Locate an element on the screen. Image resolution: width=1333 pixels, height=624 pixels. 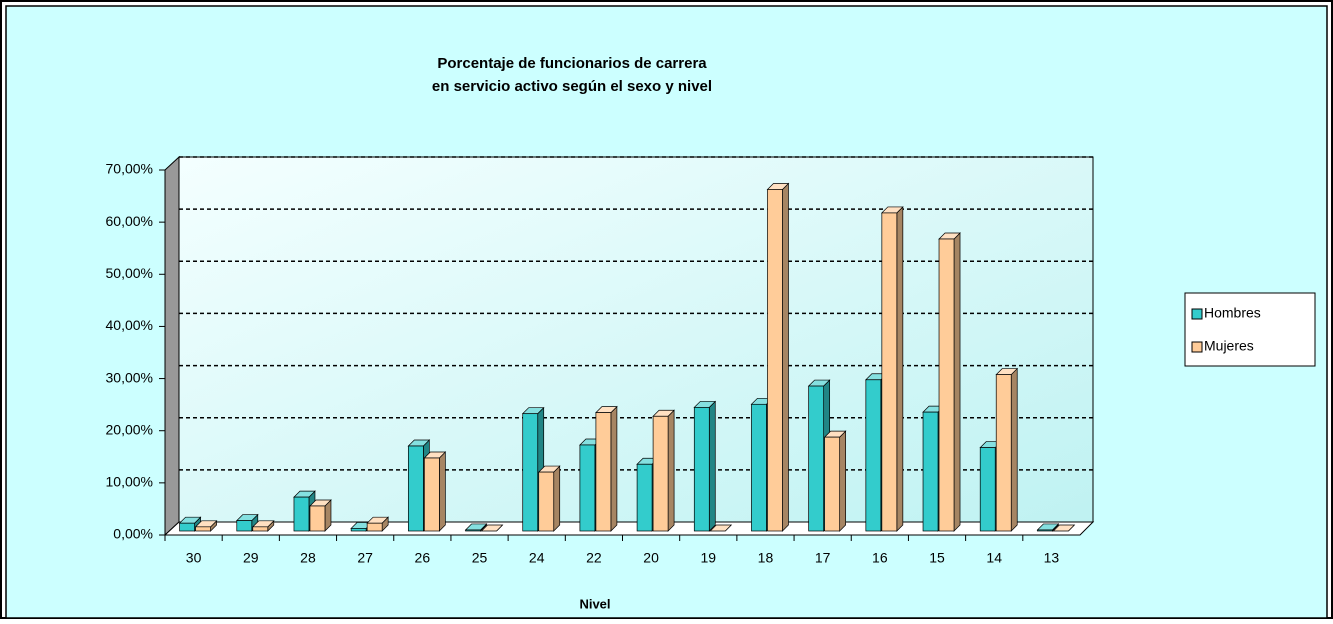
x-tick-label: 17 is located at coordinates (823, 558).